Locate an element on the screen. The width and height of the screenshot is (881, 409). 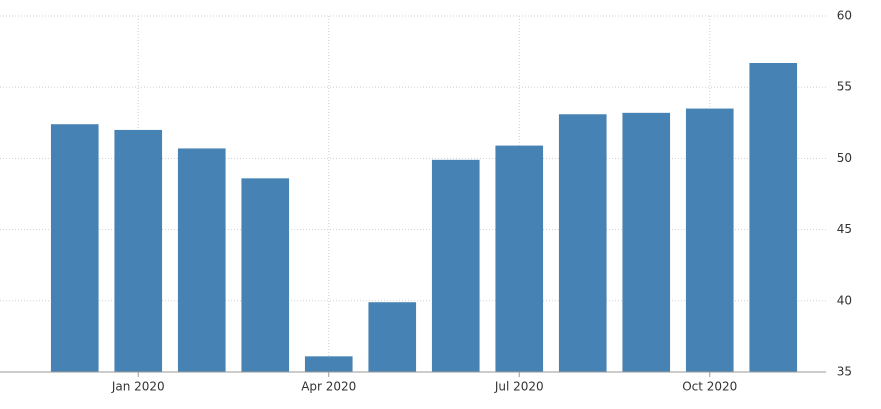
y-tick-label: 45 is located at coordinates (844, 229).